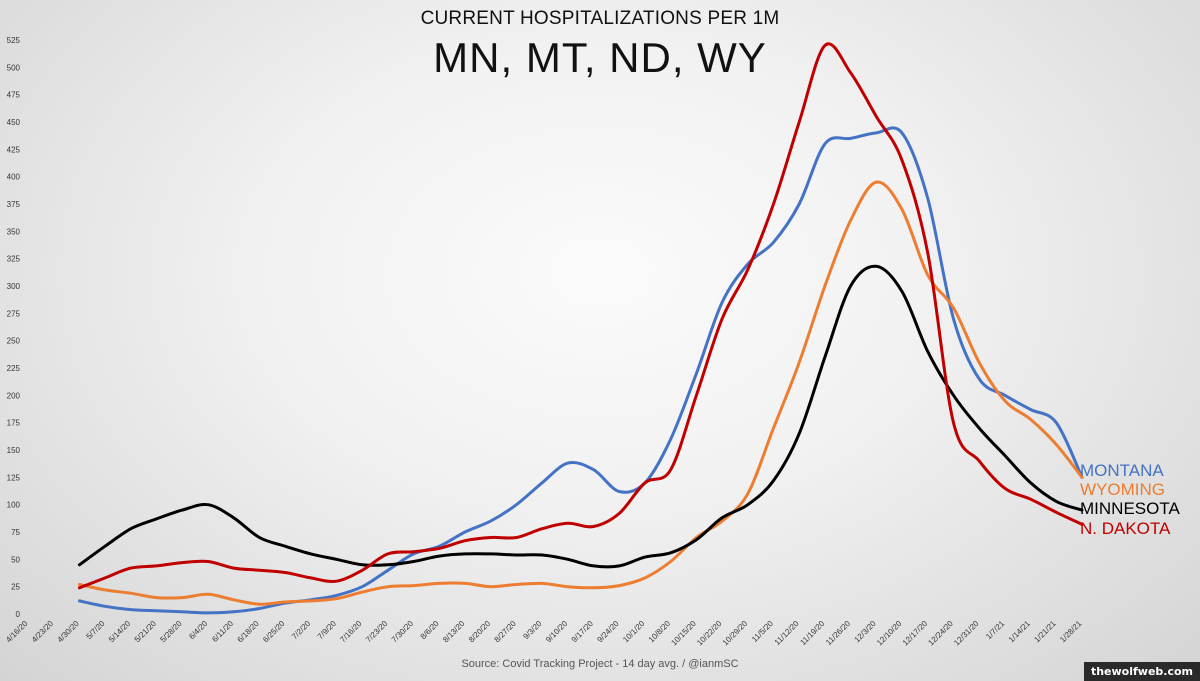 The image size is (1200, 681). What do you see at coordinates (14, 395) in the screenshot?
I see `y-tick-label: 200` at bounding box center [14, 395].